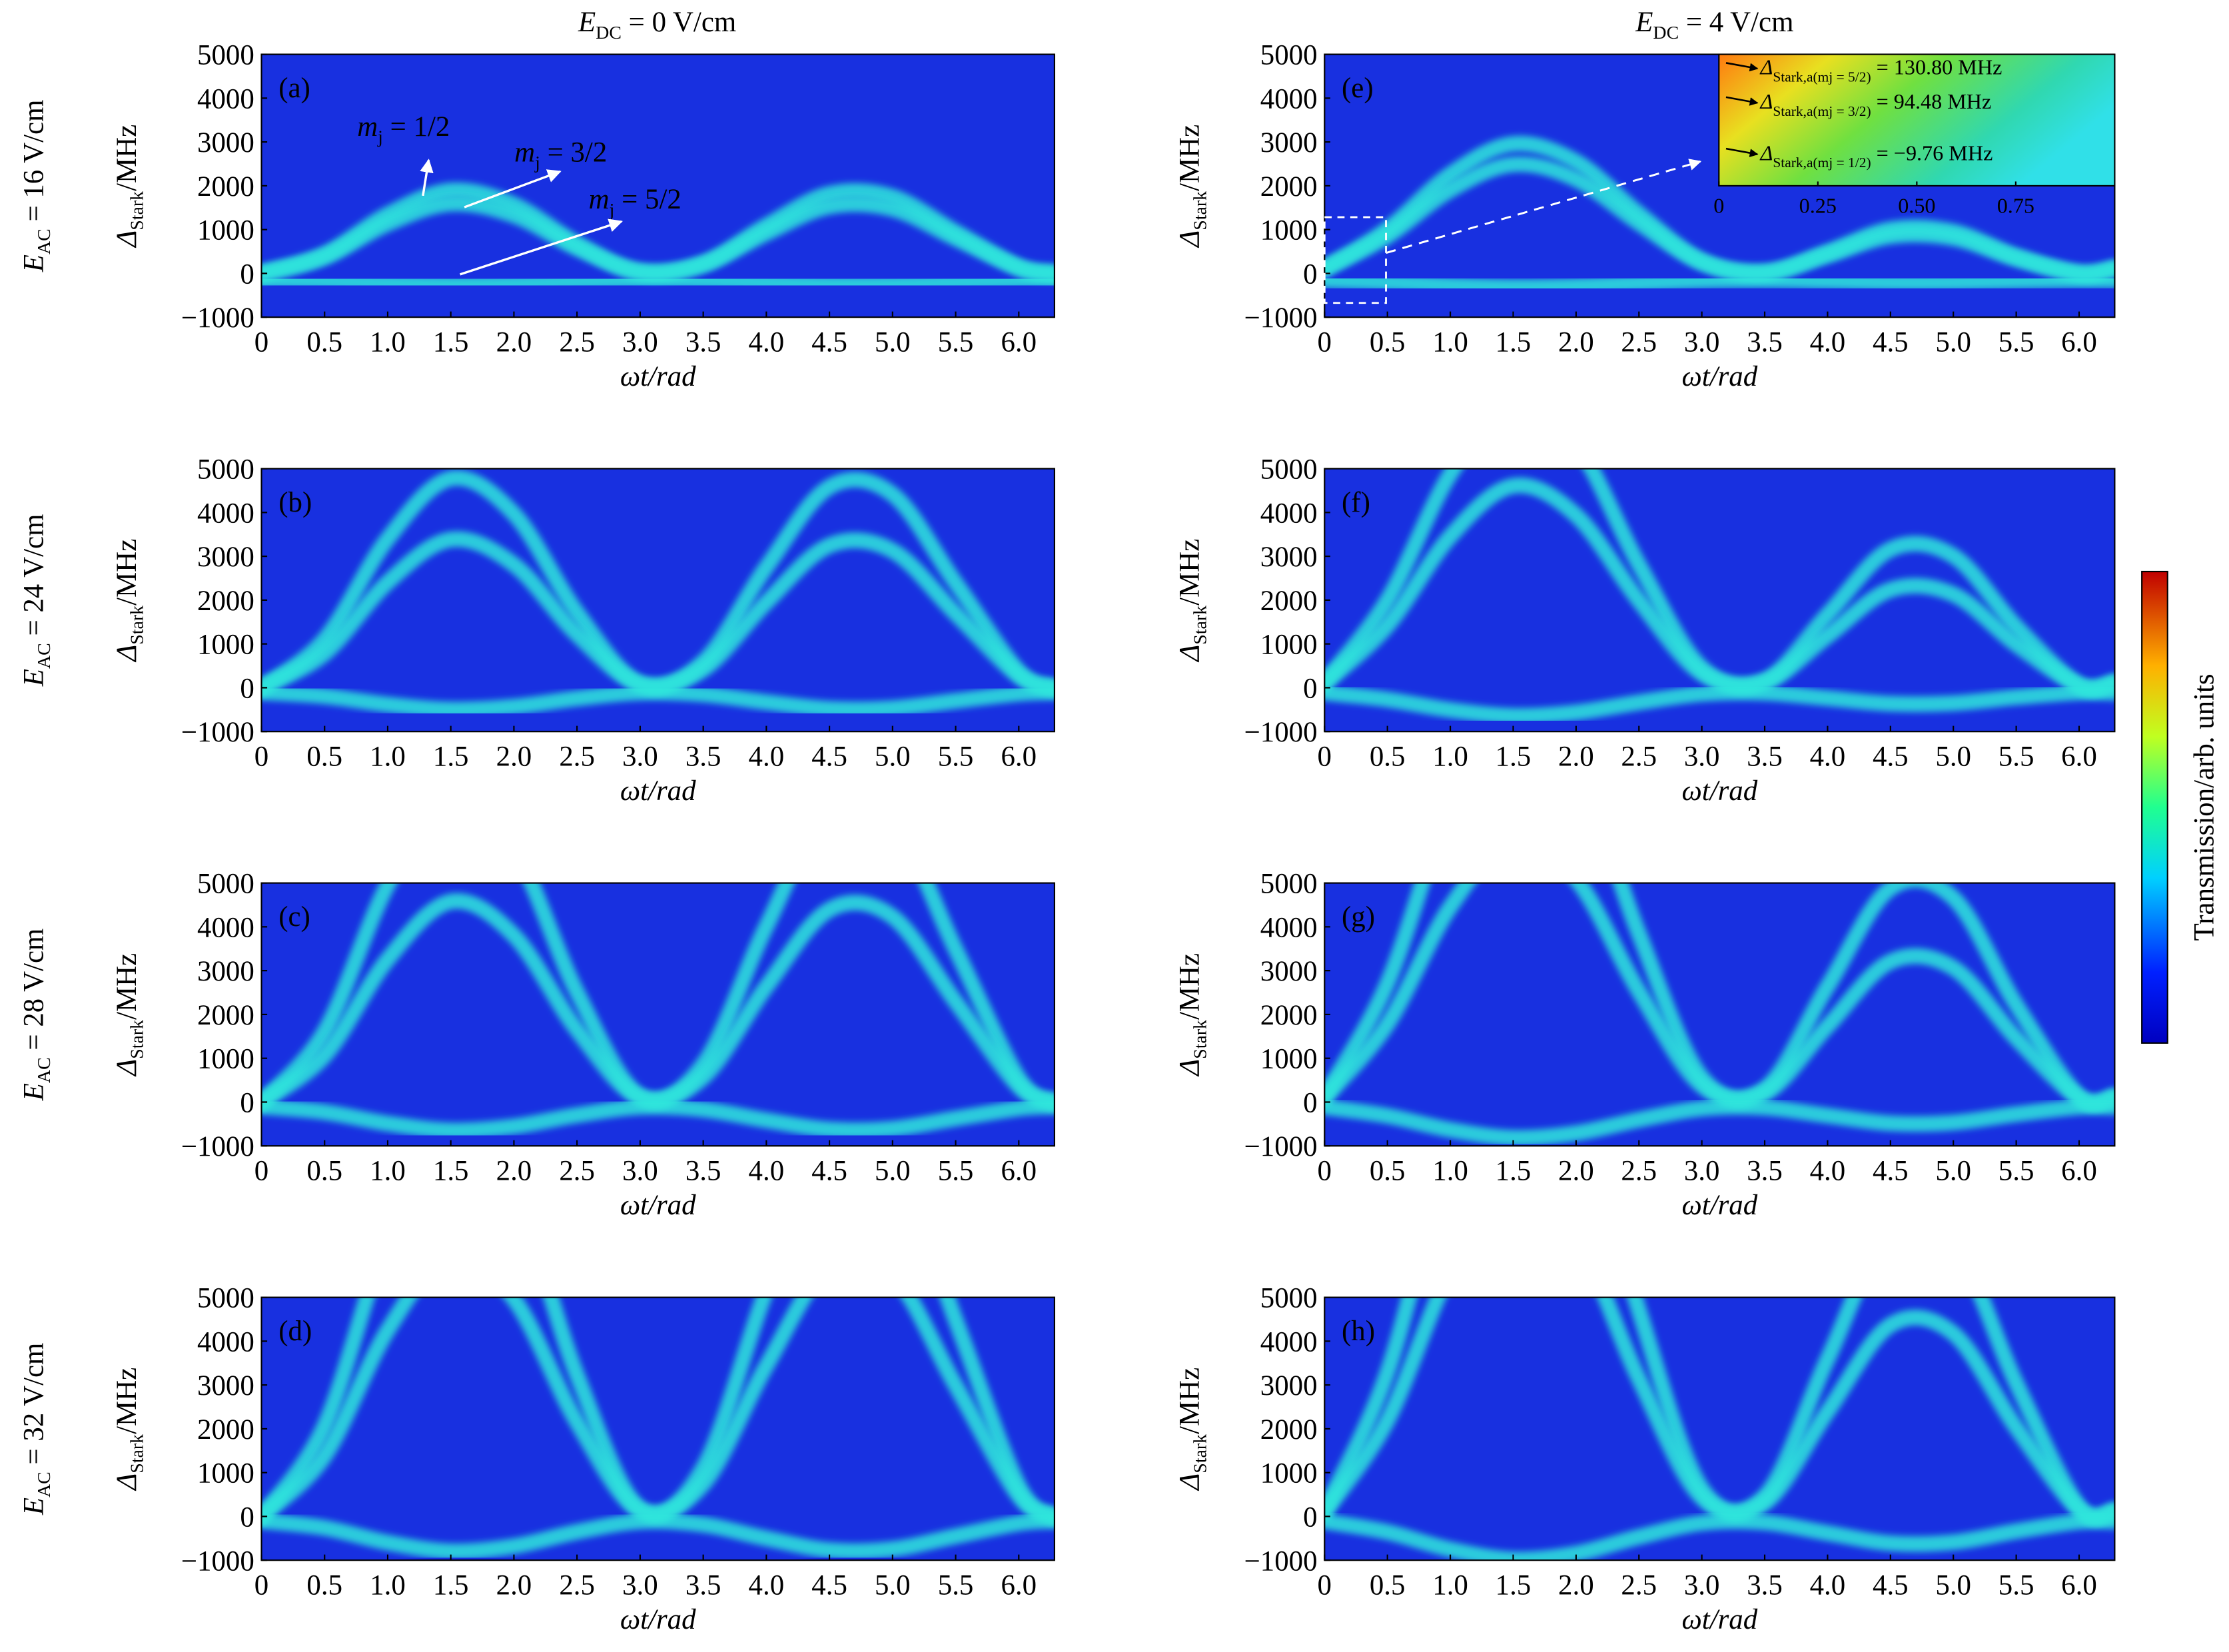 The image size is (2229, 1652). Describe the element at coordinates (1765, 342) in the screenshot. I see `x-tick-label: 3.5` at that location.